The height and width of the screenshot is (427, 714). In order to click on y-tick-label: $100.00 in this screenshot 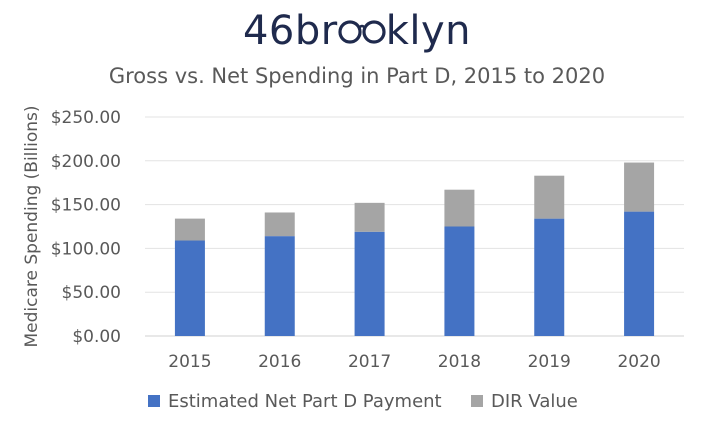, I will do `click(86, 249)`.